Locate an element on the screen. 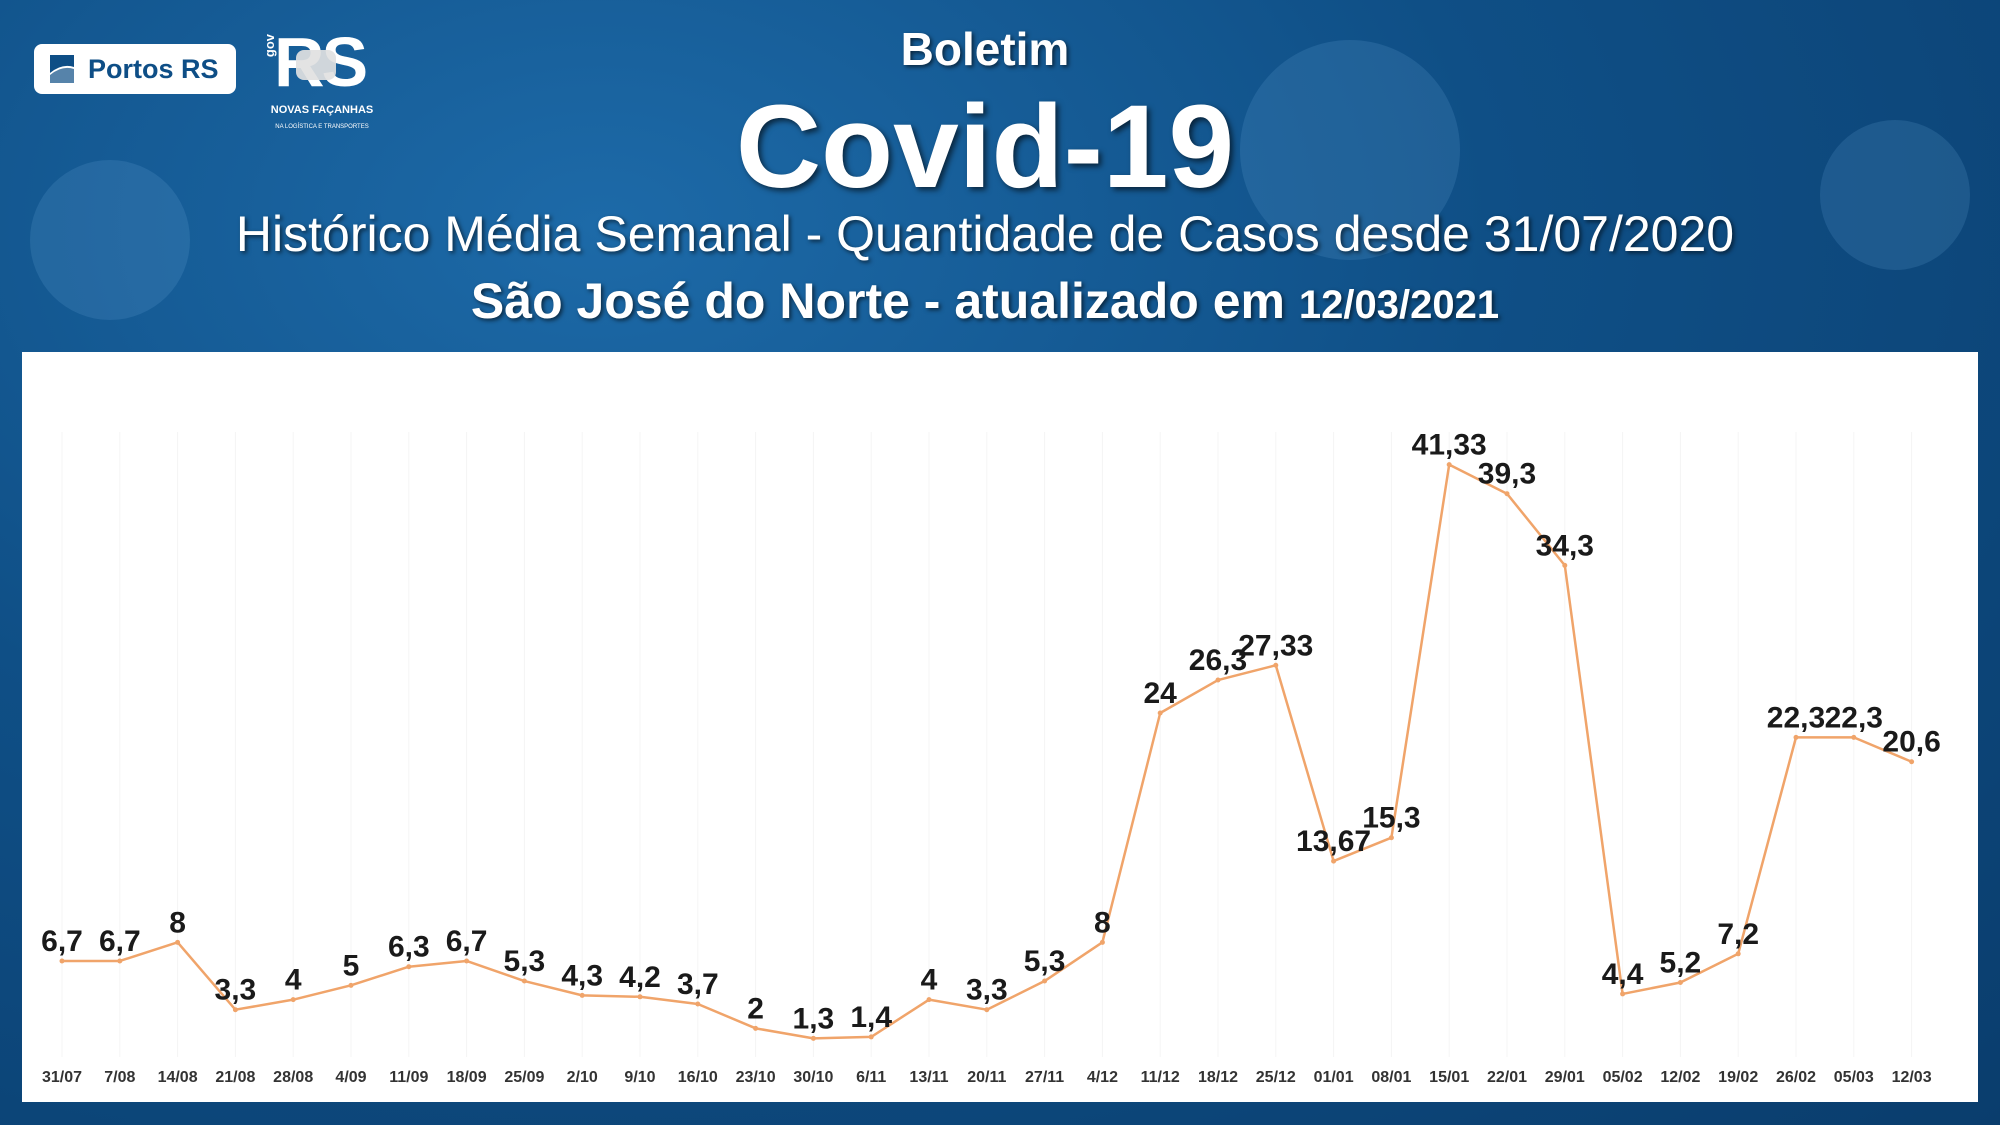 This screenshot has height=1125, width=2000. data-label: 26,3 is located at coordinates (1218, 660).